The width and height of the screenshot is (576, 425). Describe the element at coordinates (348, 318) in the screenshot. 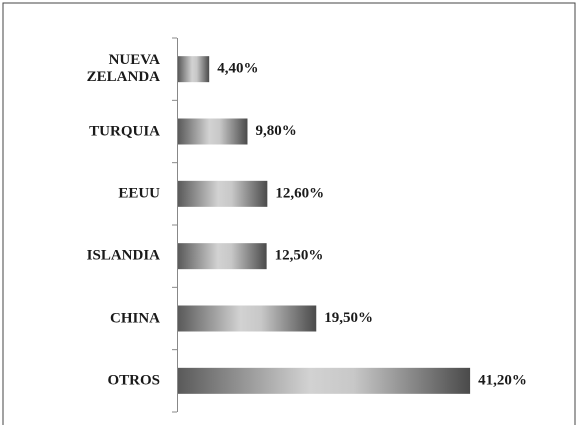

I see `value-label: 19,50%` at that location.